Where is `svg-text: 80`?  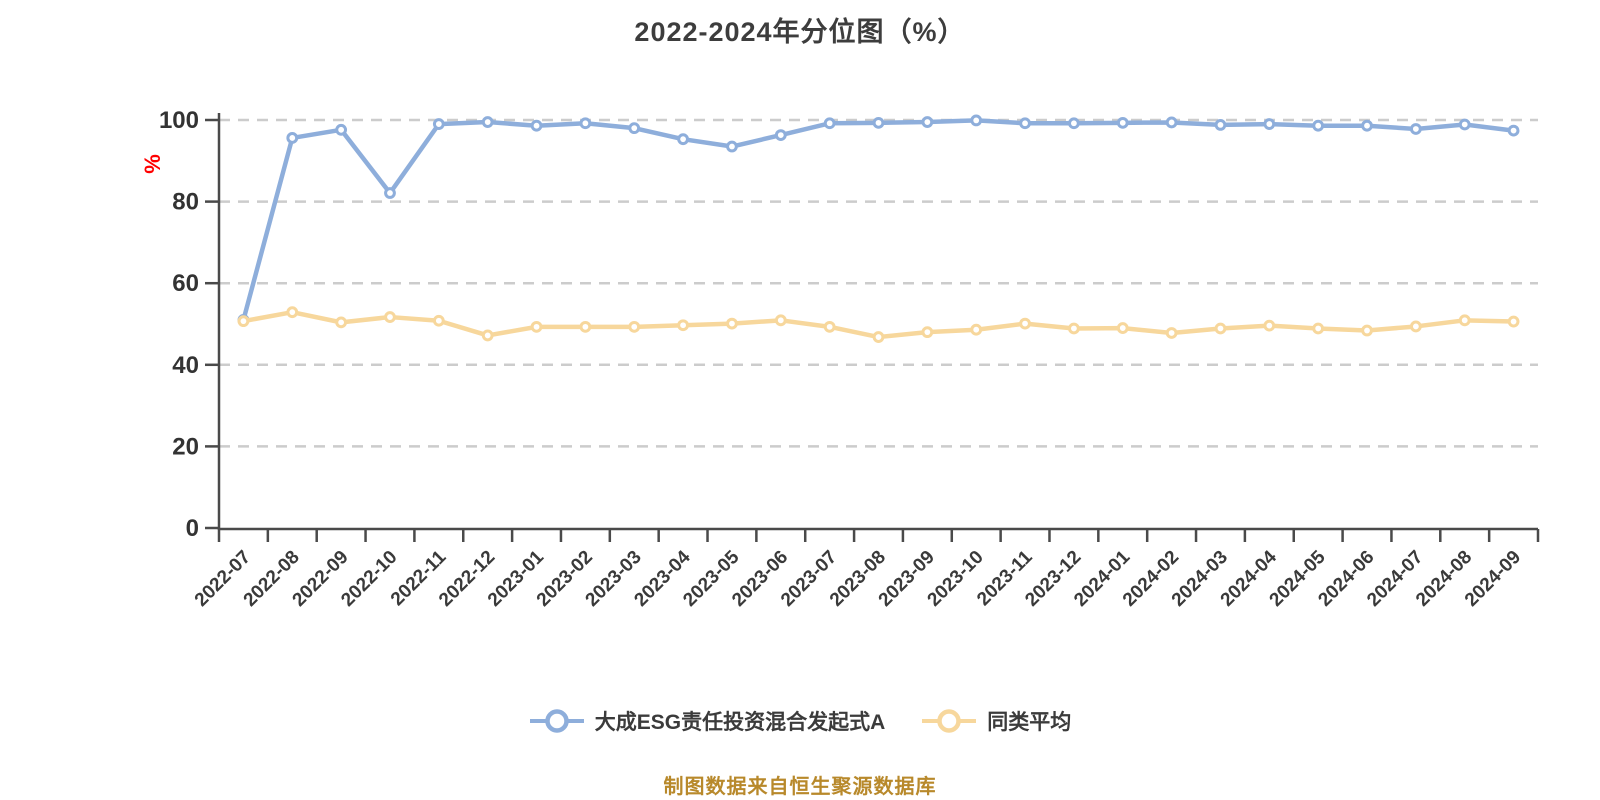 svg-text: 80 is located at coordinates (185, 202).